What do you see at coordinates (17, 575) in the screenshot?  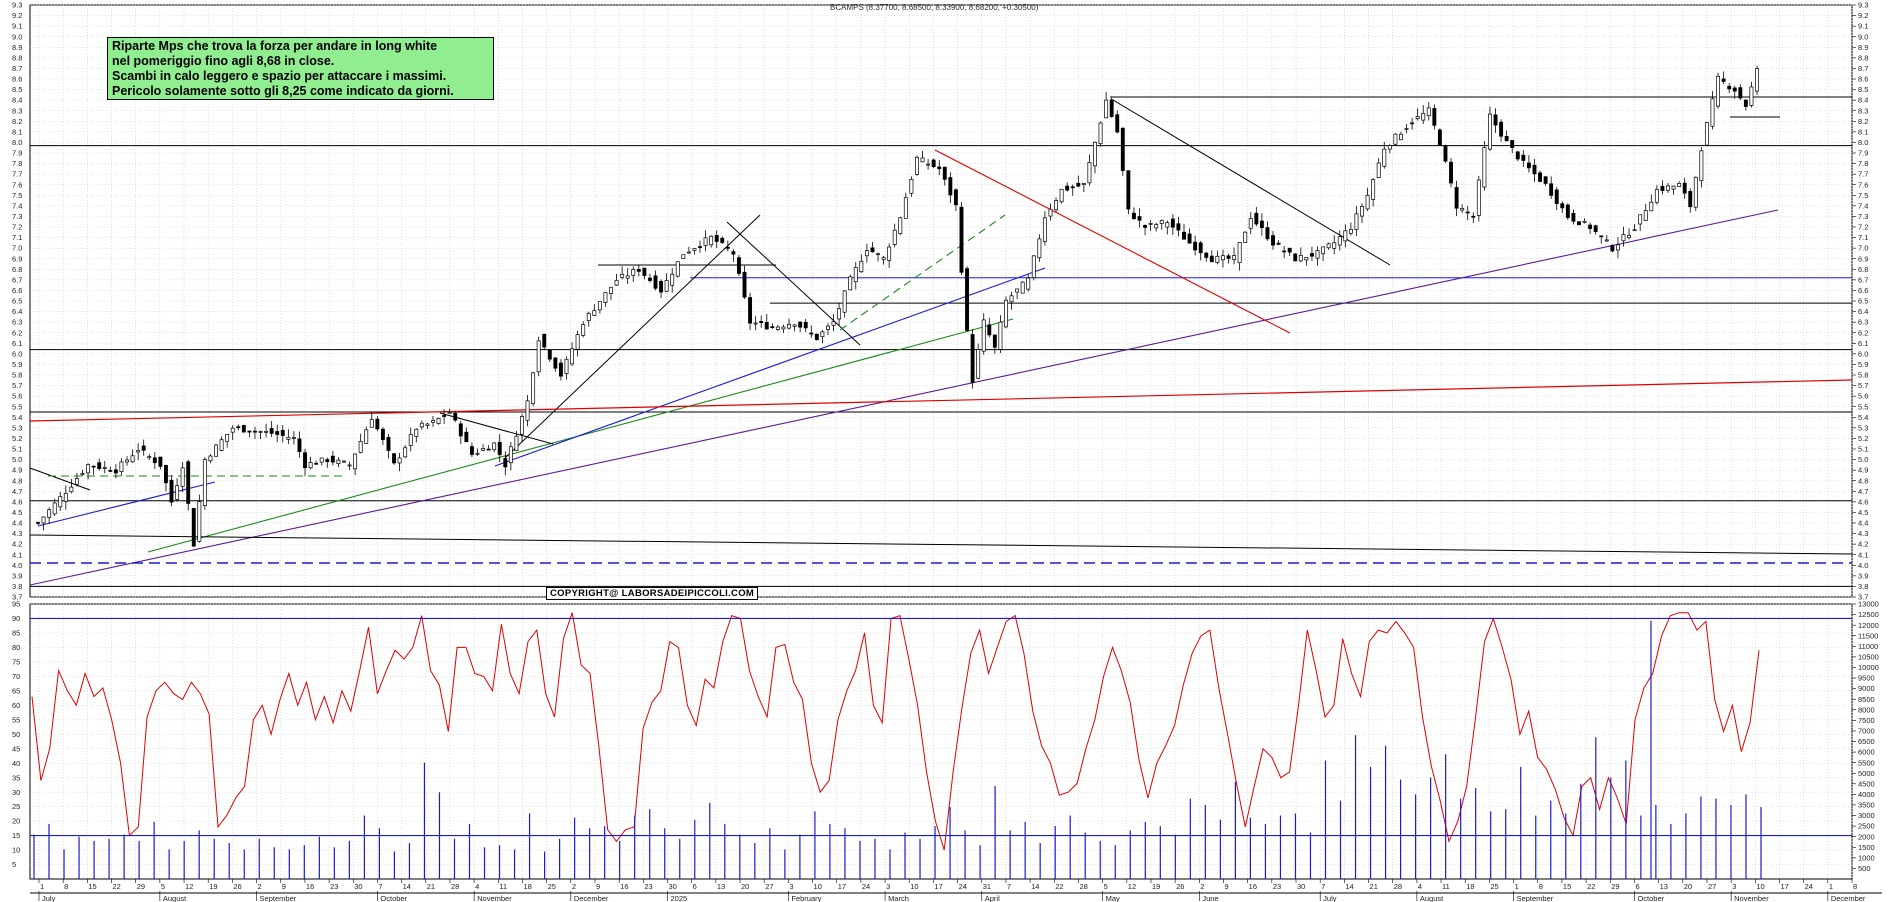 I see `price-tick-label-left: 3.9` at bounding box center [17, 575].